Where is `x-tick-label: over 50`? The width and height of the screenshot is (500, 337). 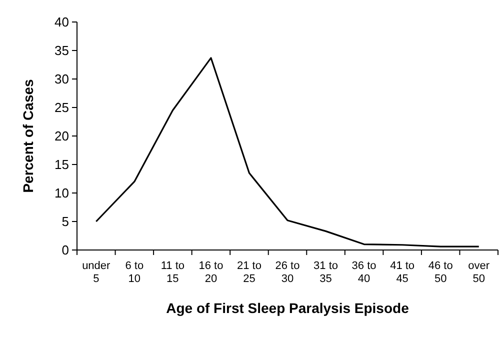 x-tick-label: over 50 is located at coordinates (479, 272).